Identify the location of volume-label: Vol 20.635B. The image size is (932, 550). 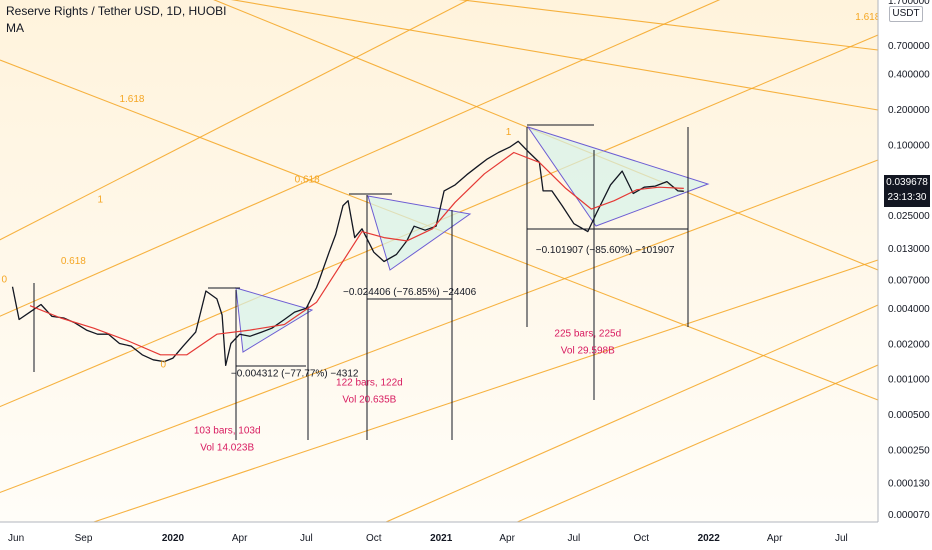
(369, 399).